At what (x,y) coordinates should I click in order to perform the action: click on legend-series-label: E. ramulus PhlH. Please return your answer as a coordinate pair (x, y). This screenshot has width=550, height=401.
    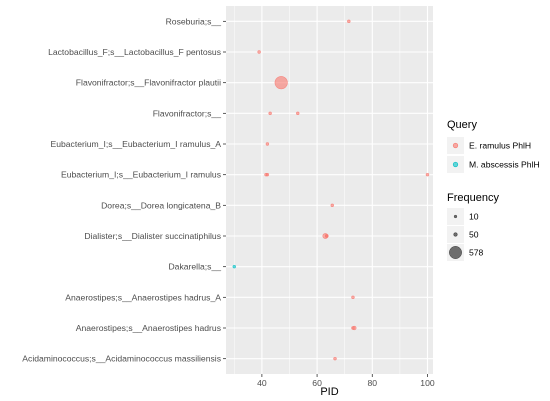
    Looking at the image, I should click on (500, 146).